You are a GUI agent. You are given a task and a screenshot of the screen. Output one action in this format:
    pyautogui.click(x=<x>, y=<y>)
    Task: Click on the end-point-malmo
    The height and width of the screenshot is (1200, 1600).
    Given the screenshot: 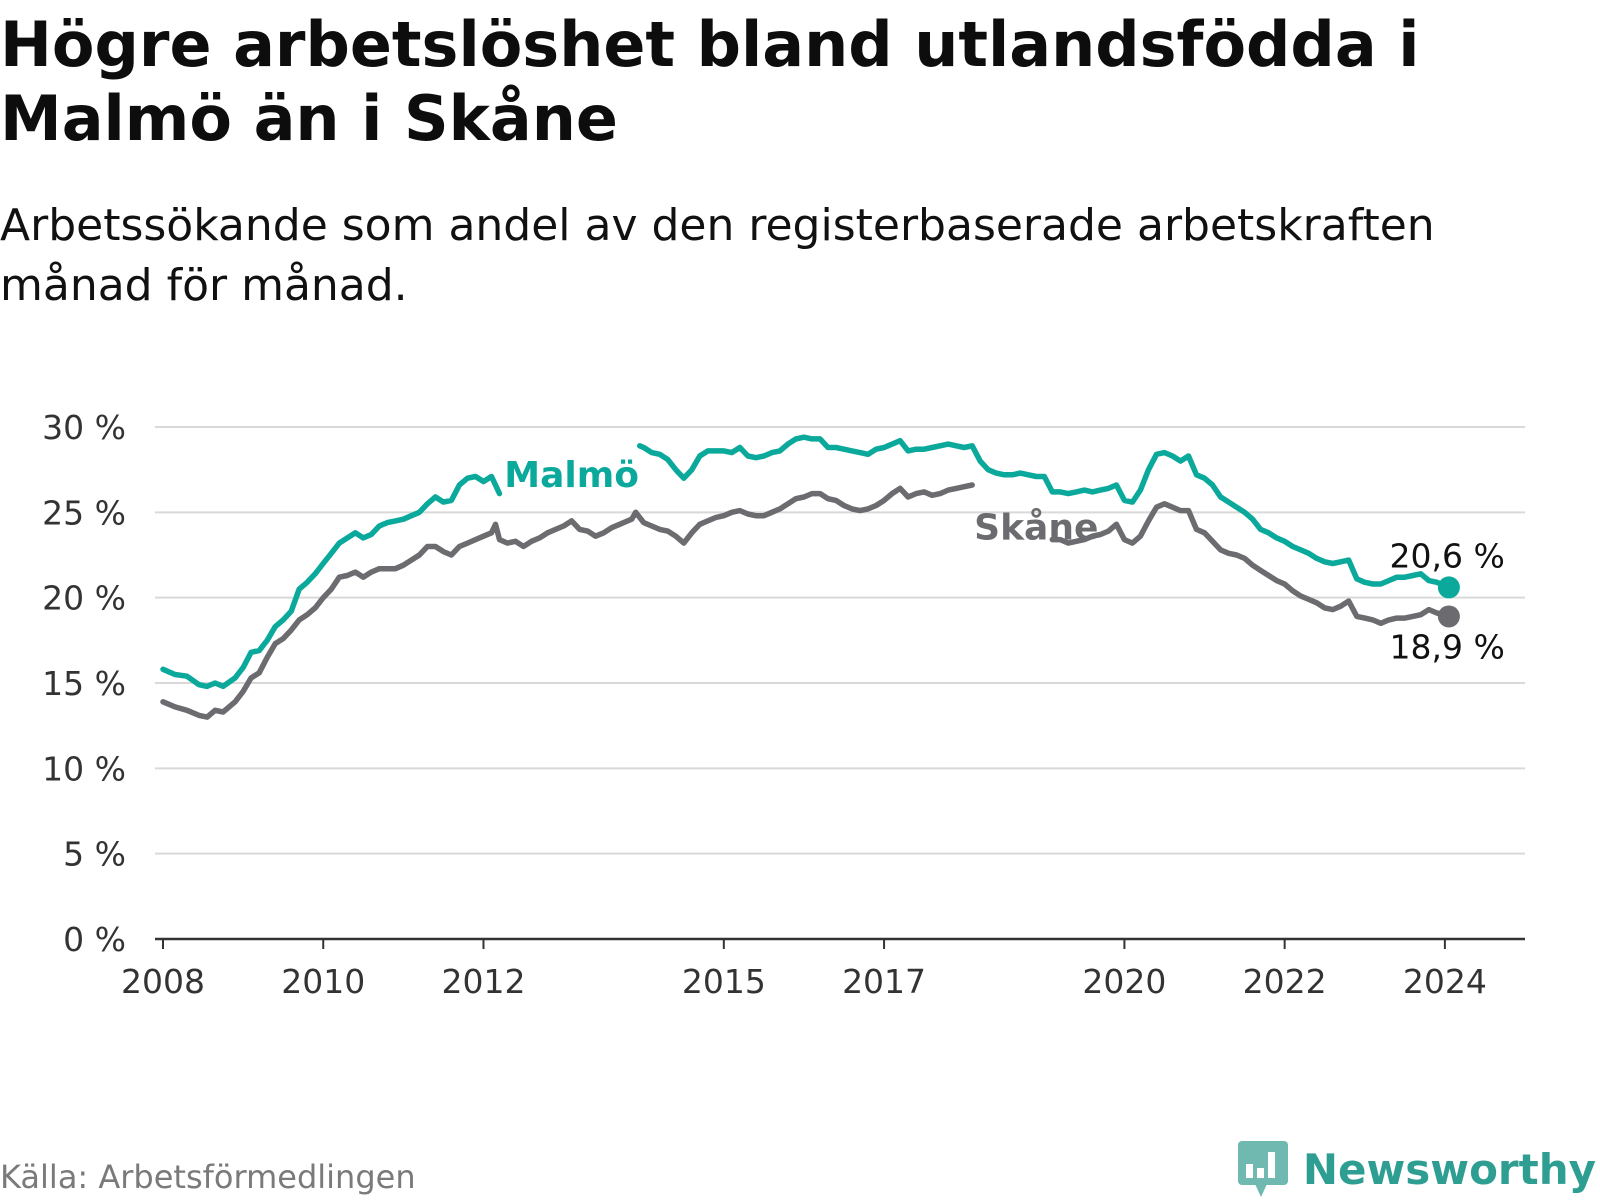 What is the action you would take?
    pyautogui.click(x=1448, y=587)
    